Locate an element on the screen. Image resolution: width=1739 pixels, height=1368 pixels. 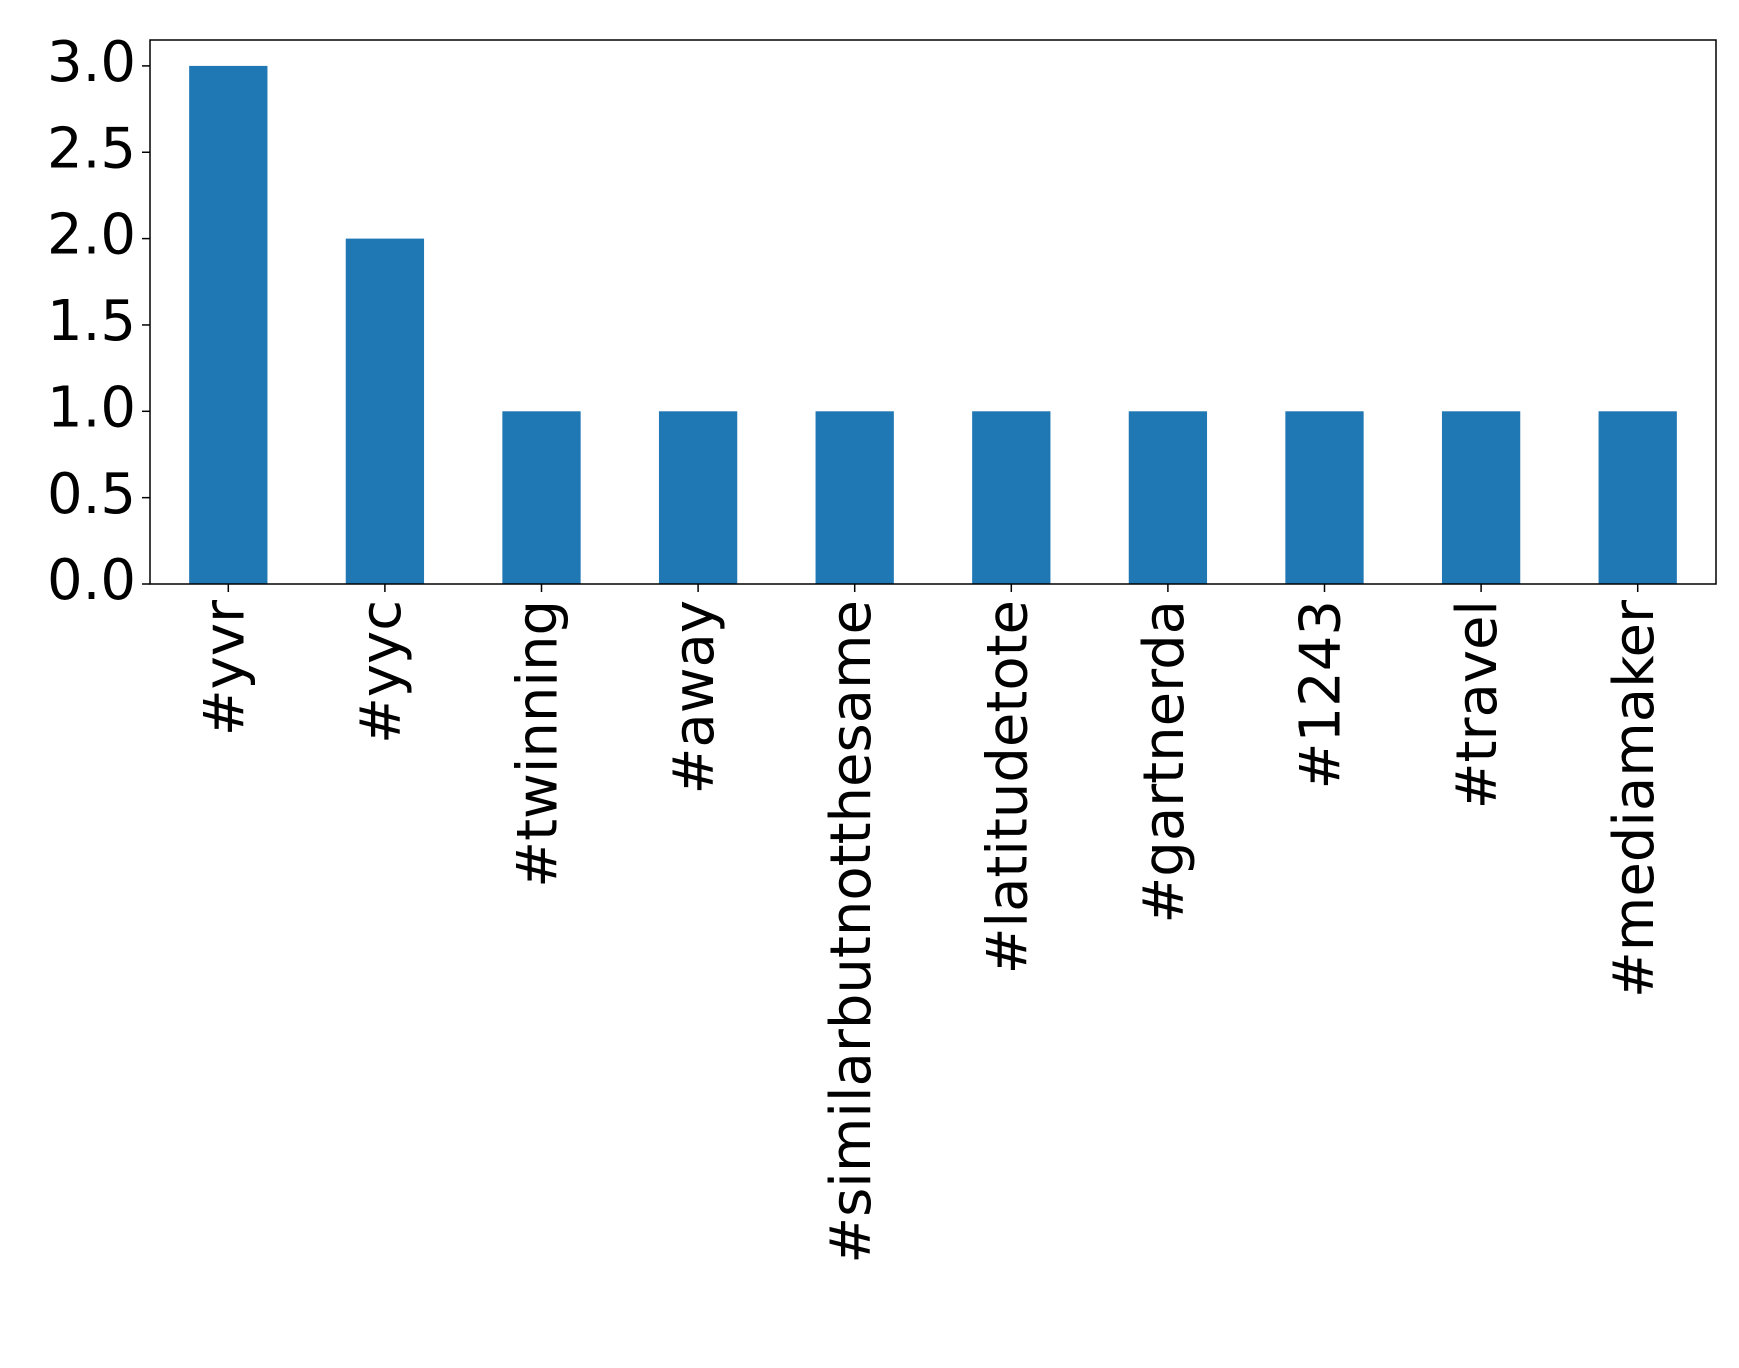
x-tick-label: #similarbutnotthesame is located at coordinates (851, 932).